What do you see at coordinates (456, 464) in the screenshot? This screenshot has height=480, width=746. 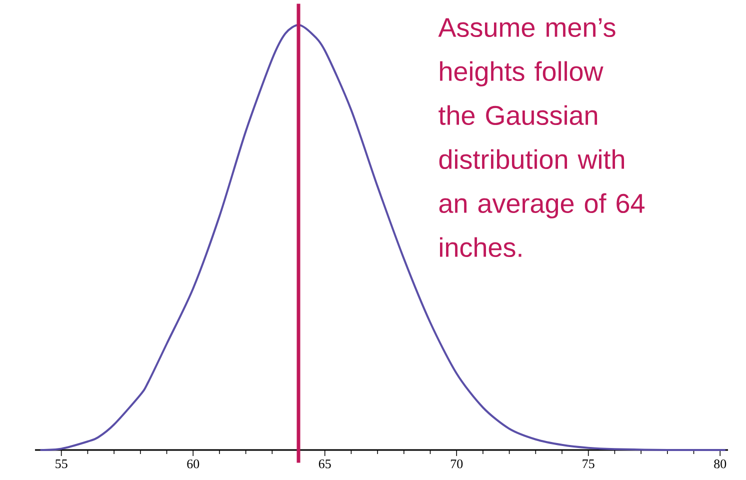 I see `x-tick-label: 70` at bounding box center [456, 464].